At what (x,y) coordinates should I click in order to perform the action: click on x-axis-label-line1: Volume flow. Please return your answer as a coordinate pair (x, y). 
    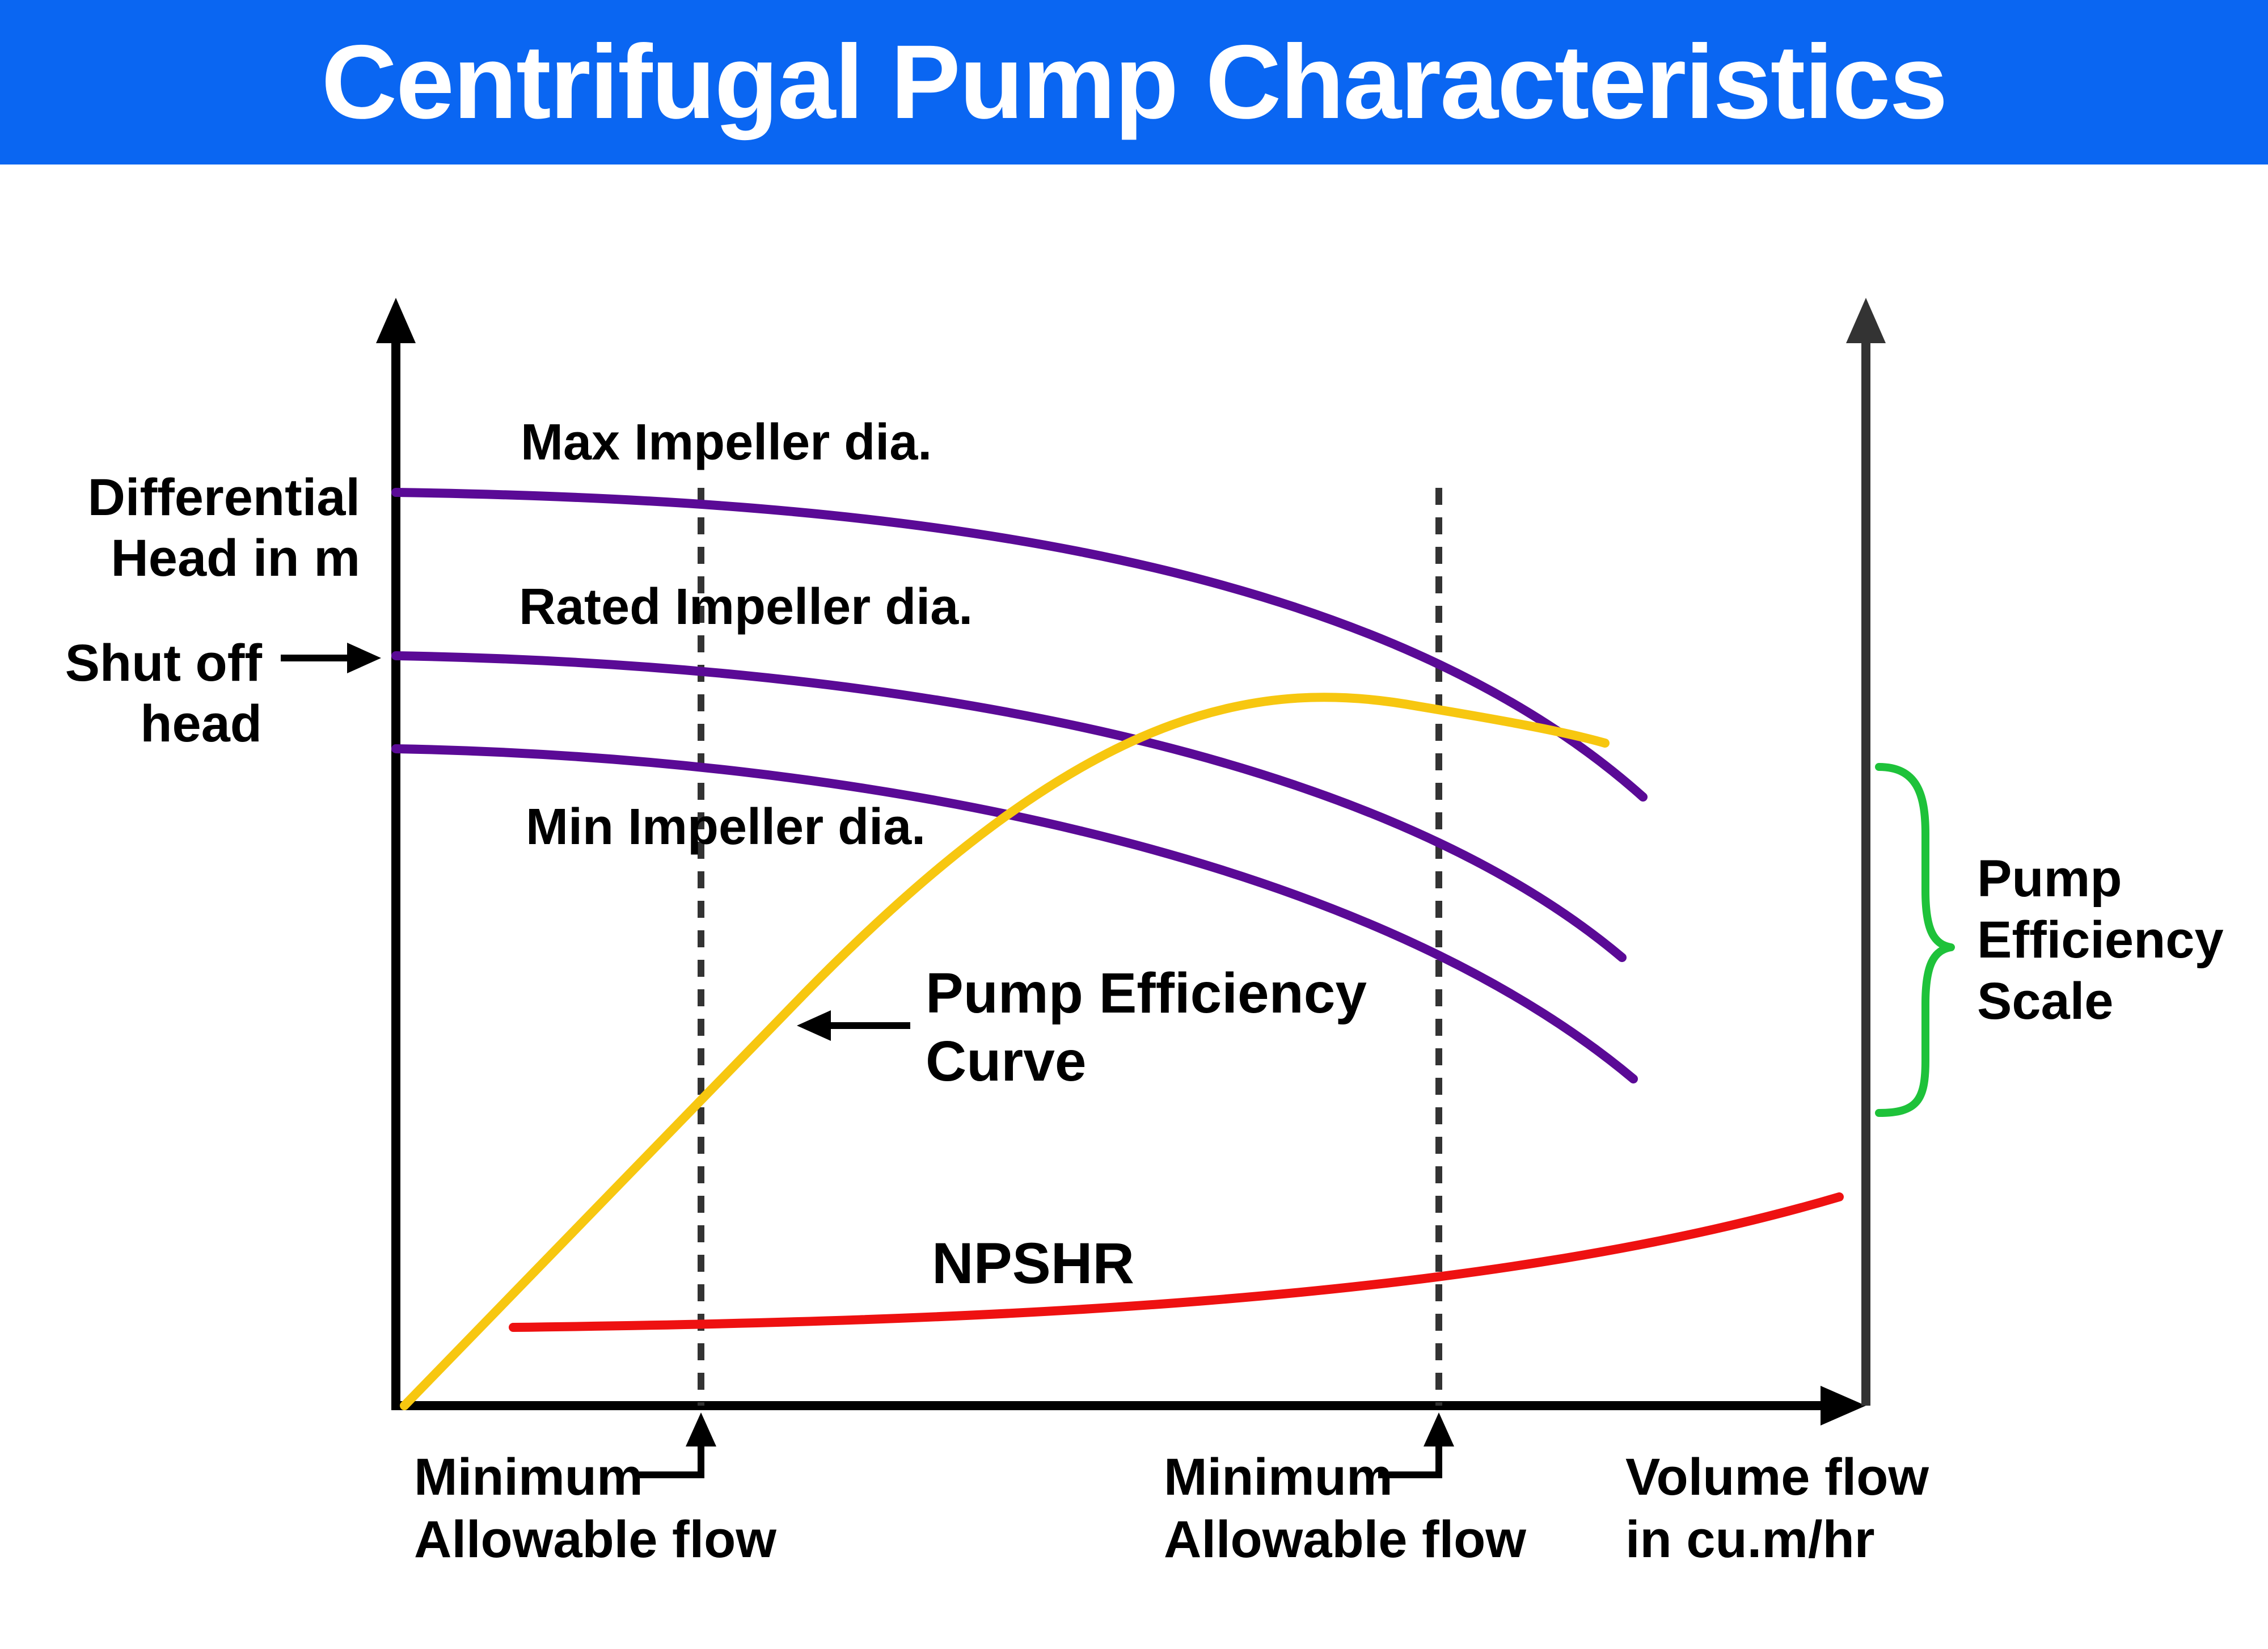
    Looking at the image, I should click on (1777, 1477).